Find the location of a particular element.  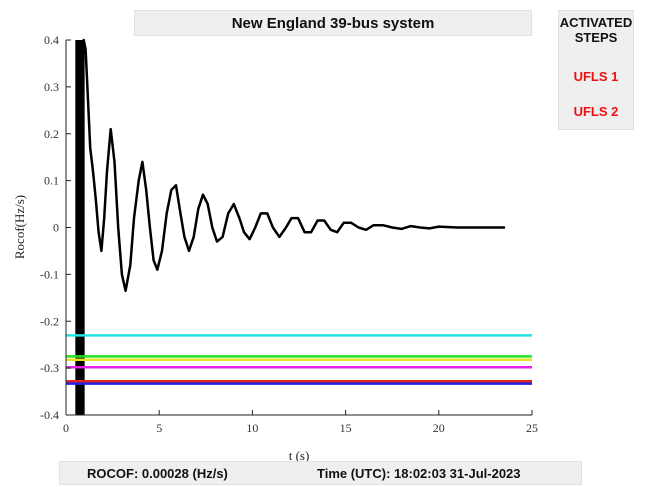

y-tick-label: 0.3 is located at coordinates (51, 87).